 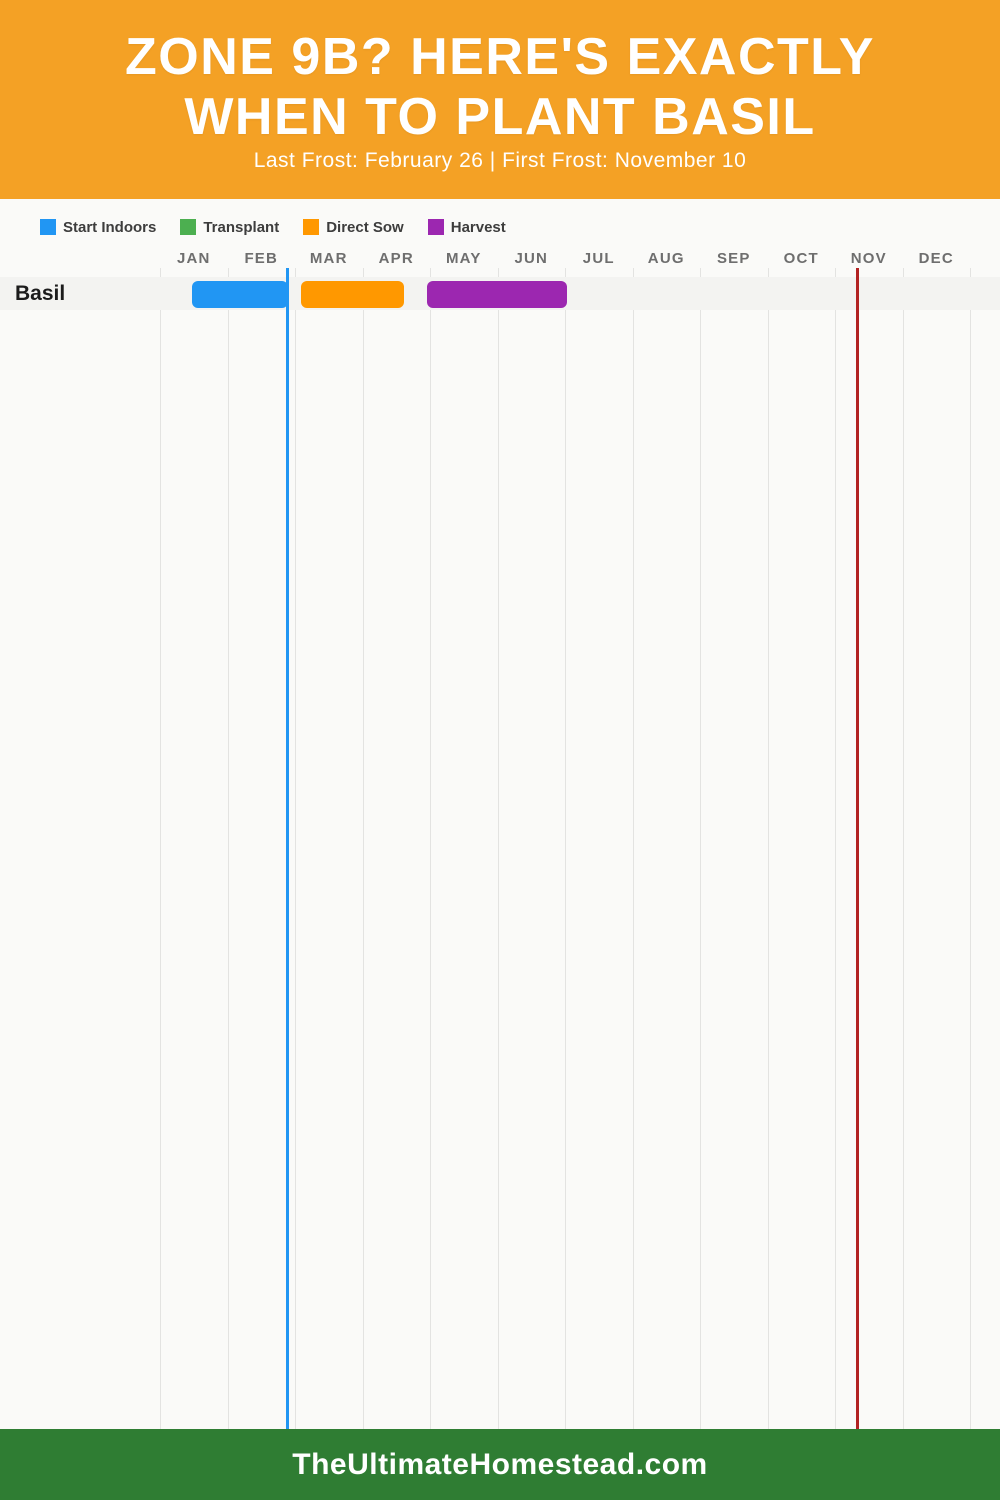 I want to click on legend-item-label: Transplant, so click(x=241, y=227).